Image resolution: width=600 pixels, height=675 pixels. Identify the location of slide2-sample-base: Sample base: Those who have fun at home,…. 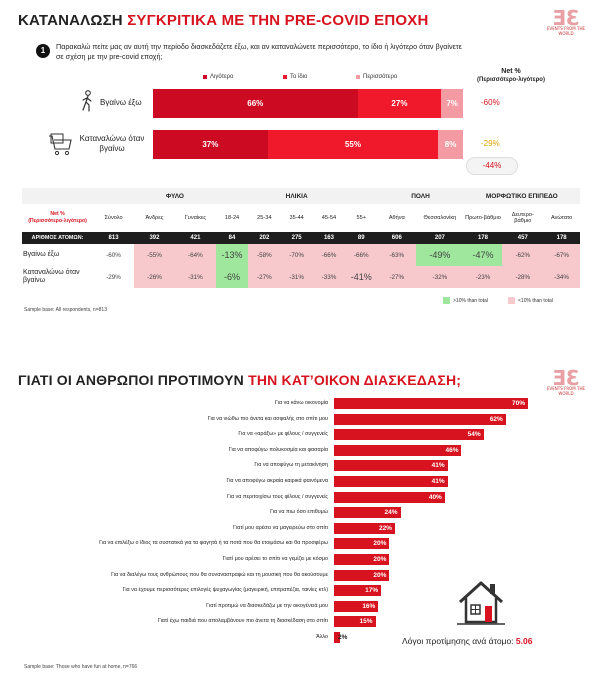
(81, 667).